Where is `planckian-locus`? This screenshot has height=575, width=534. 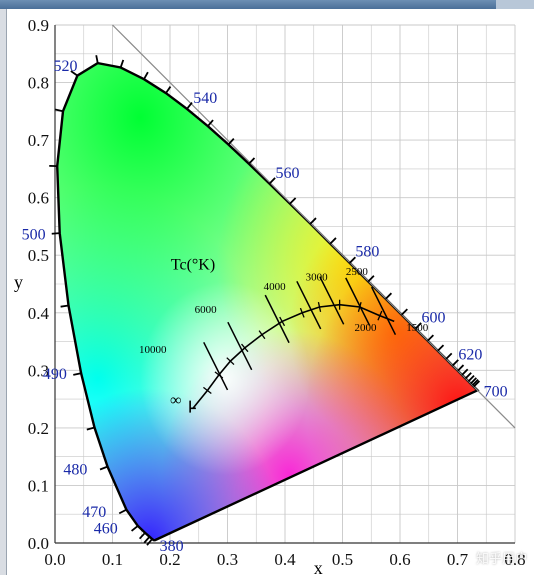
planckian-locus is located at coordinates (293, 344).